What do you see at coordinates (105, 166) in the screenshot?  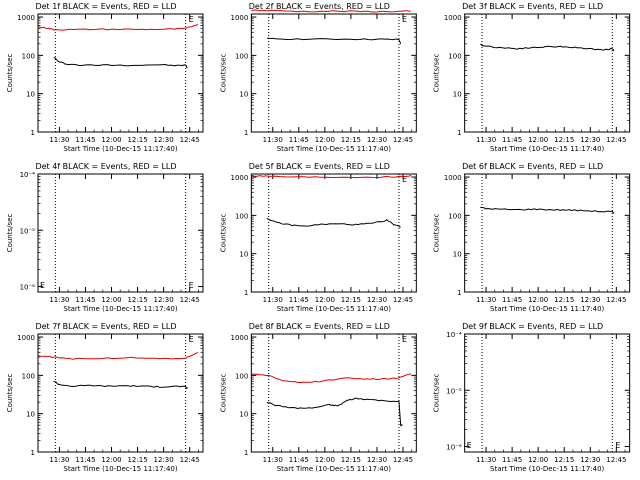 I see `chart-title: Det 4f BLACK = Events, RED = LLD` at bounding box center [105, 166].